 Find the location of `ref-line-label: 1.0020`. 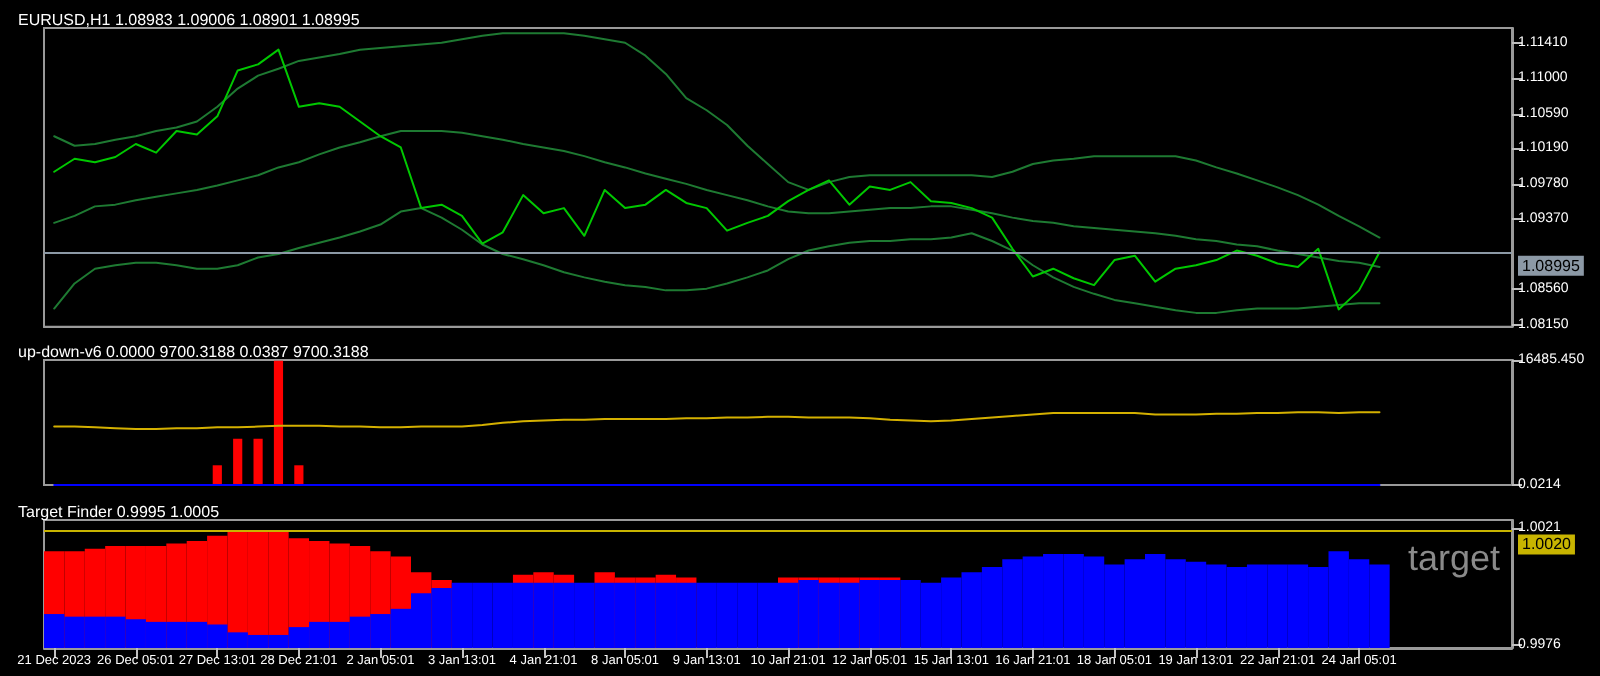

ref-line-label: 1.0020 is located at coordinates (1547, 544).